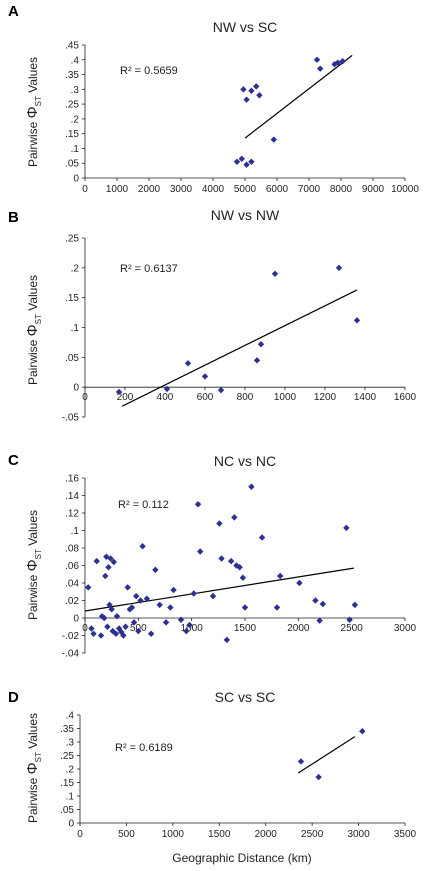  Describe the element at coordinates (365, 397) in the screenshot. I see `x-tick-label: 1400` at that location.